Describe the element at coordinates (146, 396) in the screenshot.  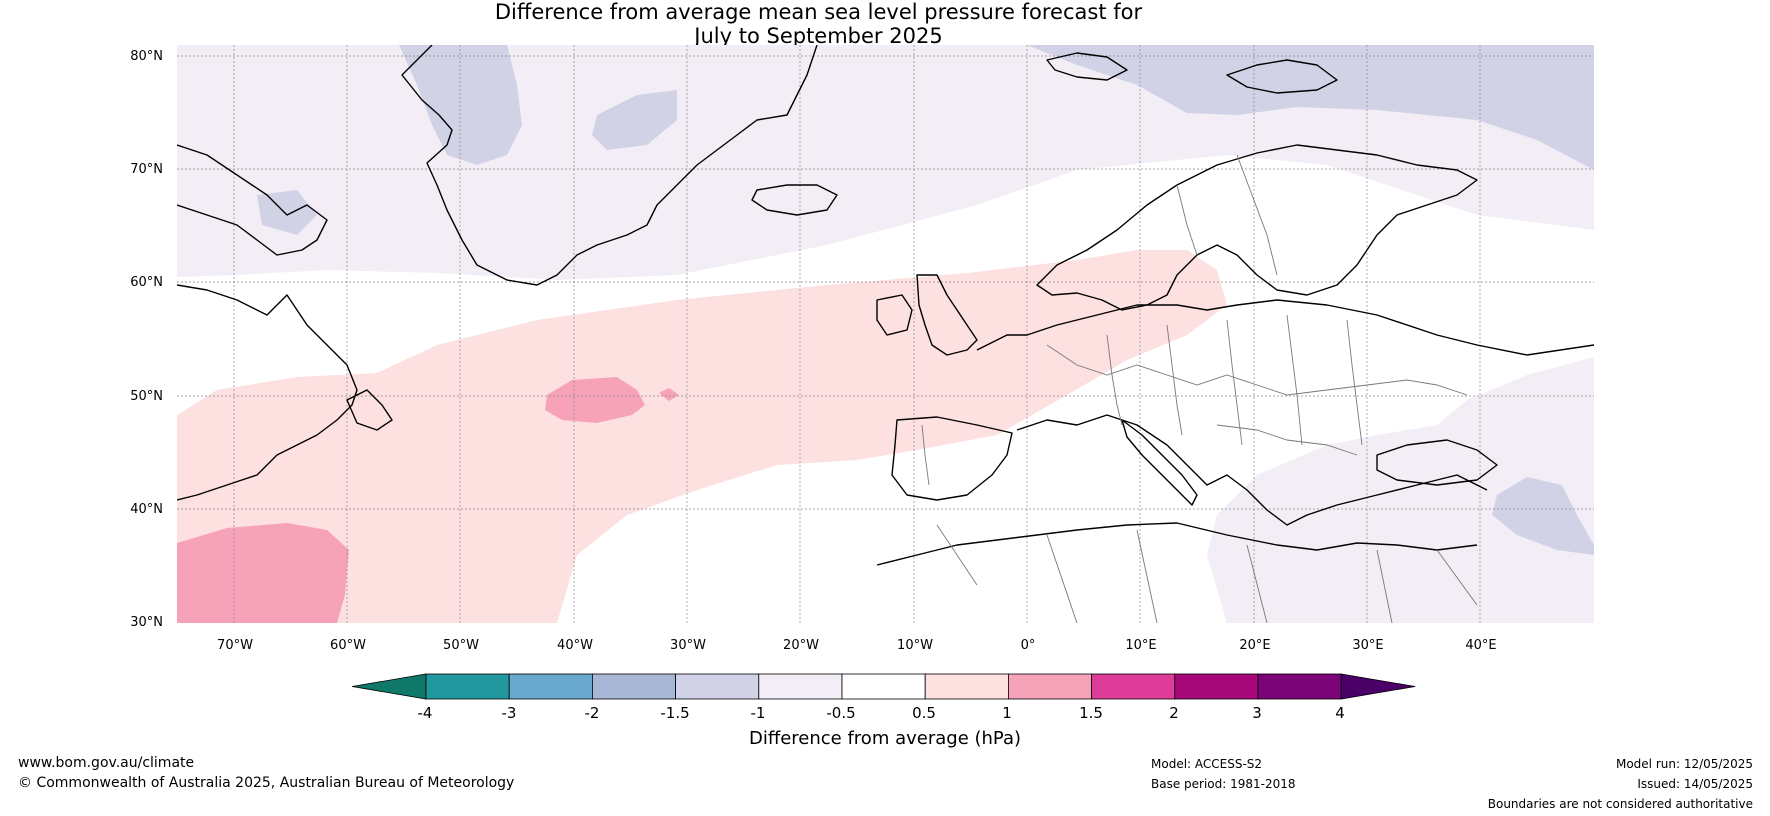
I see `lat-tick-50n: 50°N` at that location.